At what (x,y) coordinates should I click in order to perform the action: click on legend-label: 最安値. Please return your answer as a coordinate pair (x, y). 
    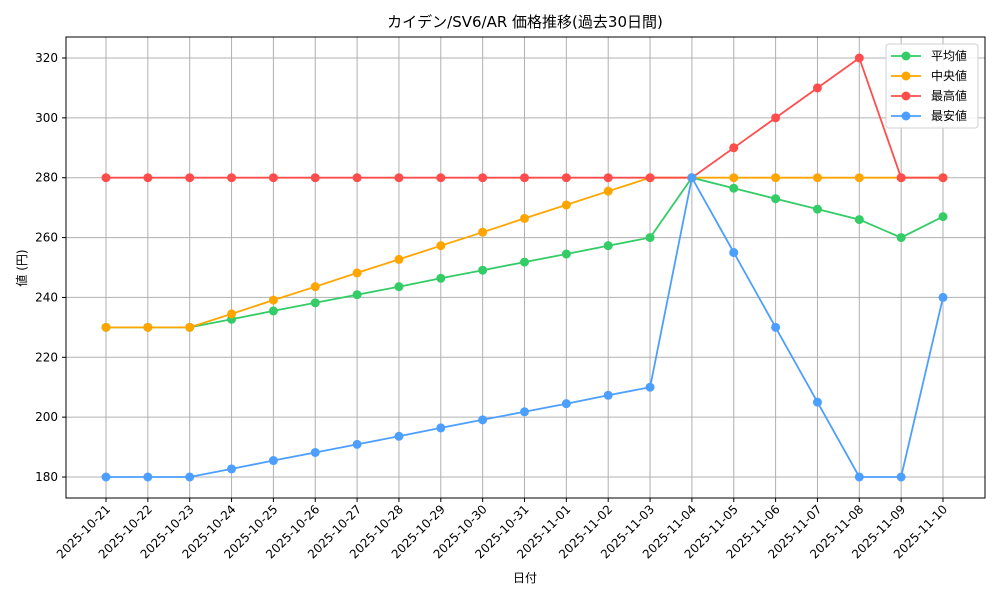
    Looking at the image, I should click on (949, 115).